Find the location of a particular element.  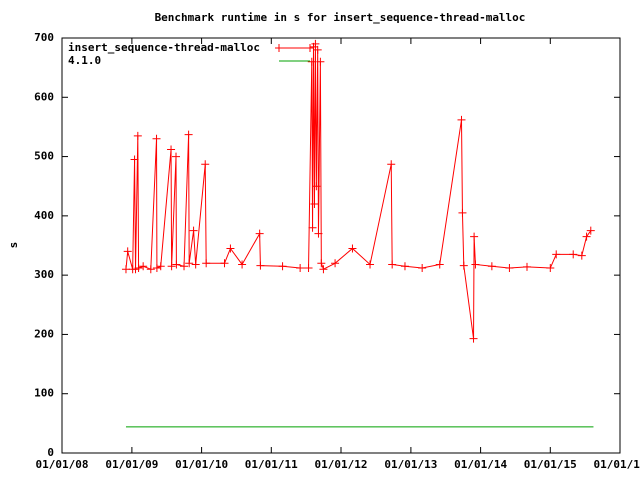

x-tick-label: 01/01/11 is located at coordinates (271, 464).